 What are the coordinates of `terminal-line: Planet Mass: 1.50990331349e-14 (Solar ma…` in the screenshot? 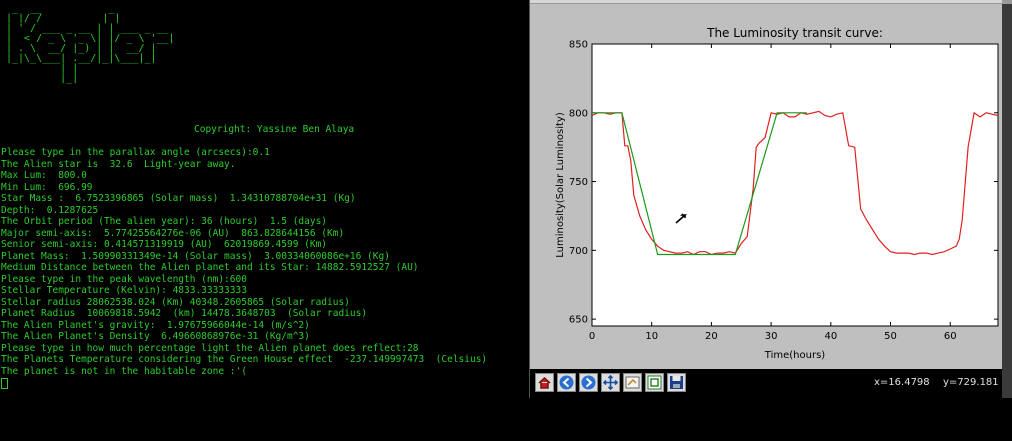 It's located at (195, 256).